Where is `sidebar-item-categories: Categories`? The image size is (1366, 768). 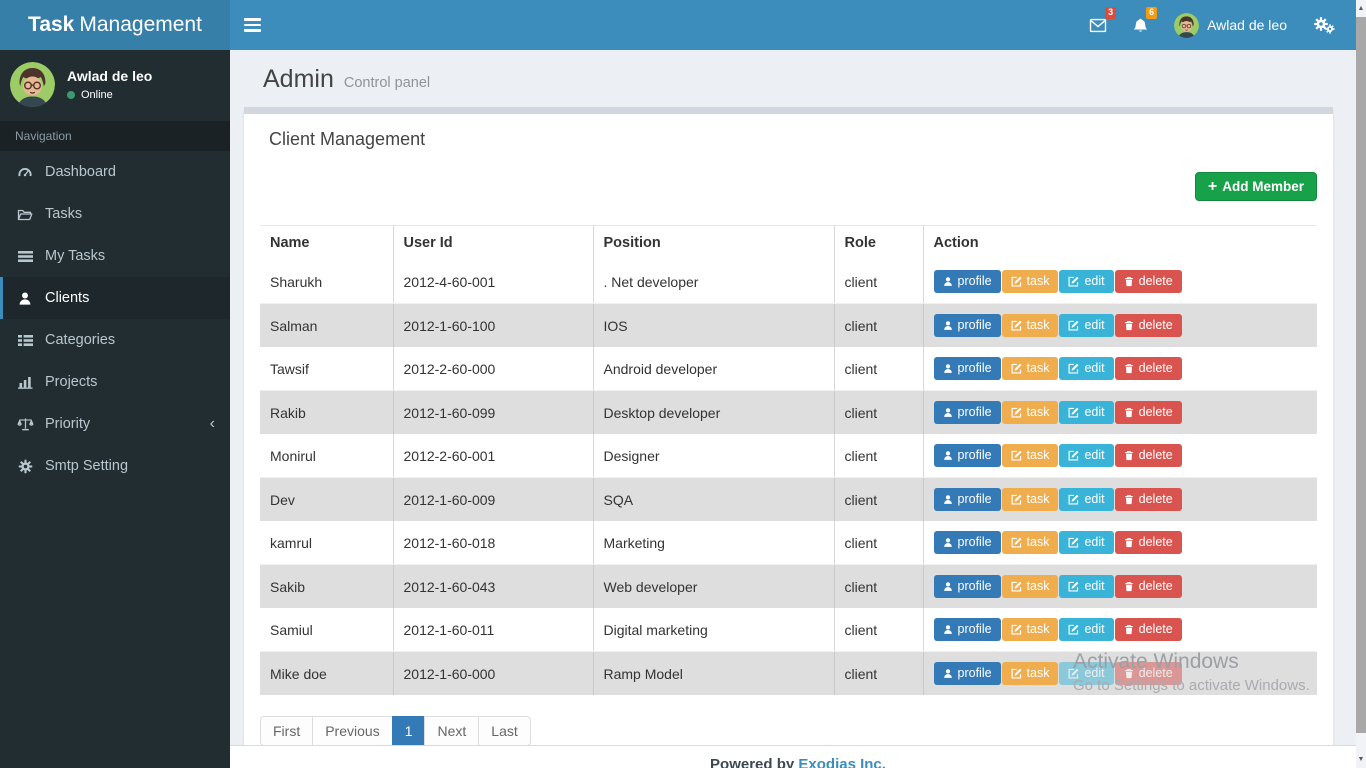
sidebar-item-categories: Categories is located at coordinates (115, 340).